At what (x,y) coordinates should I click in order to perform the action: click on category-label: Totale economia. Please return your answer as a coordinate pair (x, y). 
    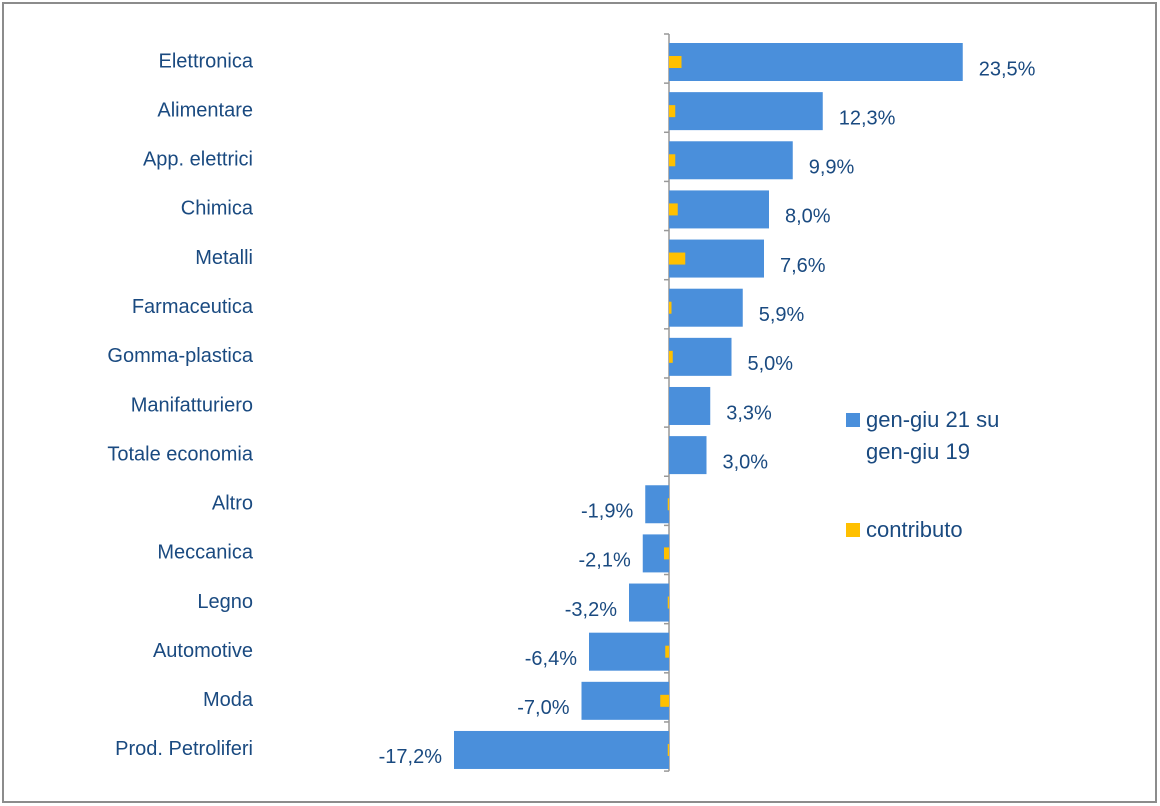
    Looking at the image, I should click on (180, 454).